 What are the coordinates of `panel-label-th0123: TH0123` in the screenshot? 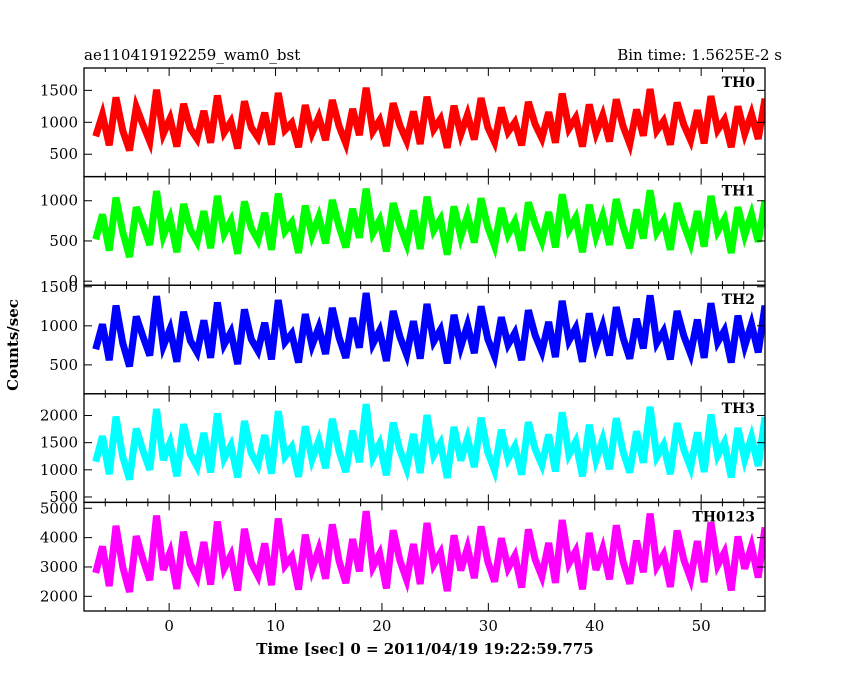 It's located at (723, 517).